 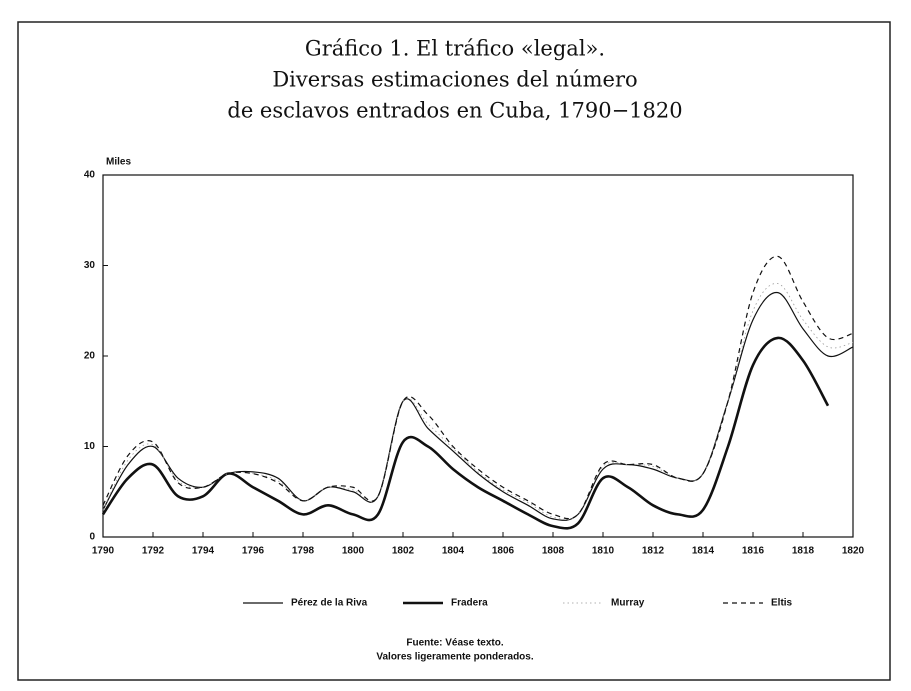 I want to click on x-tick-label: 1804, so click(x=453, y=551).